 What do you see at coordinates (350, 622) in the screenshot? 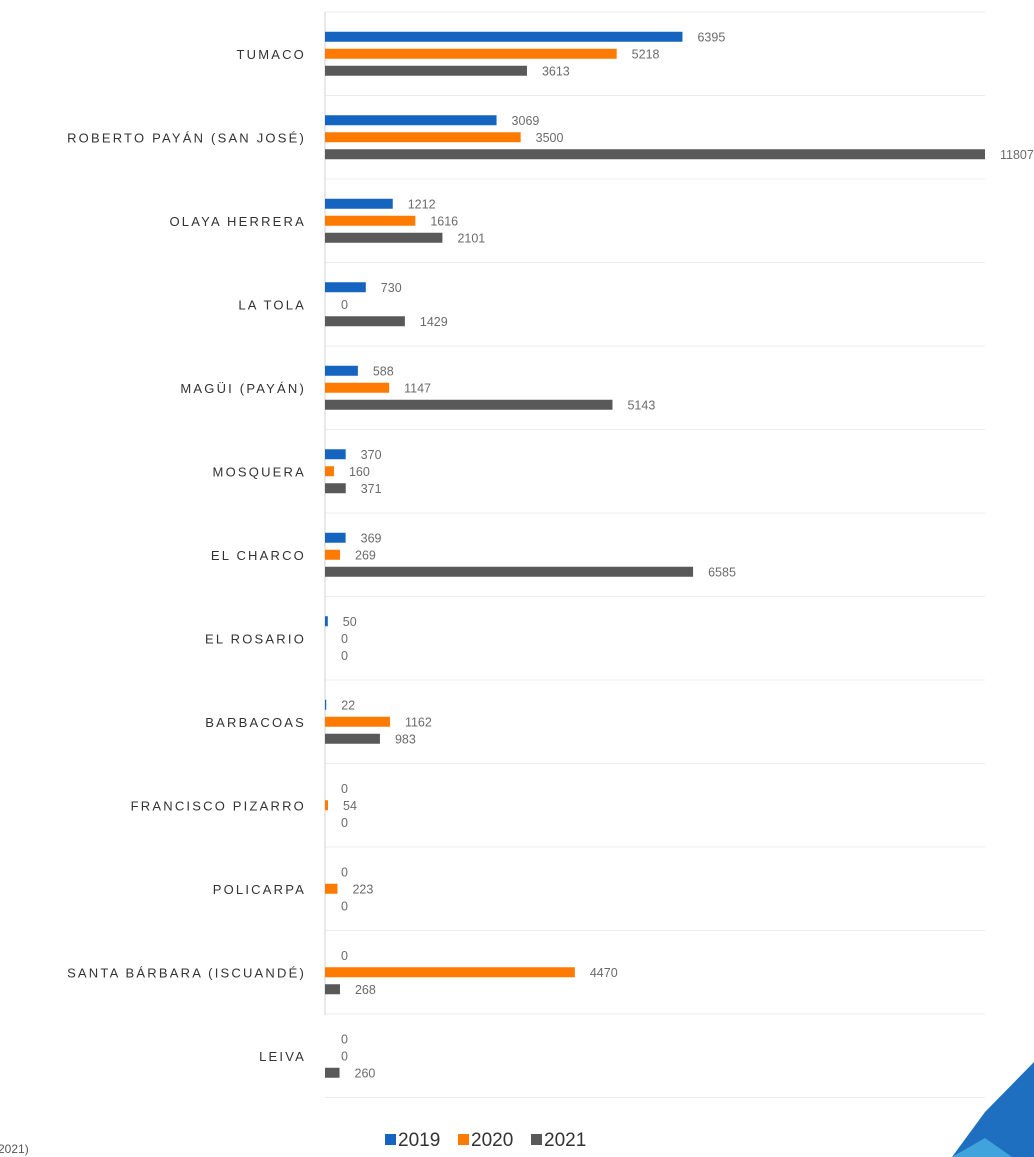
I see `data-label: 50` at bounding box center [350, 622].